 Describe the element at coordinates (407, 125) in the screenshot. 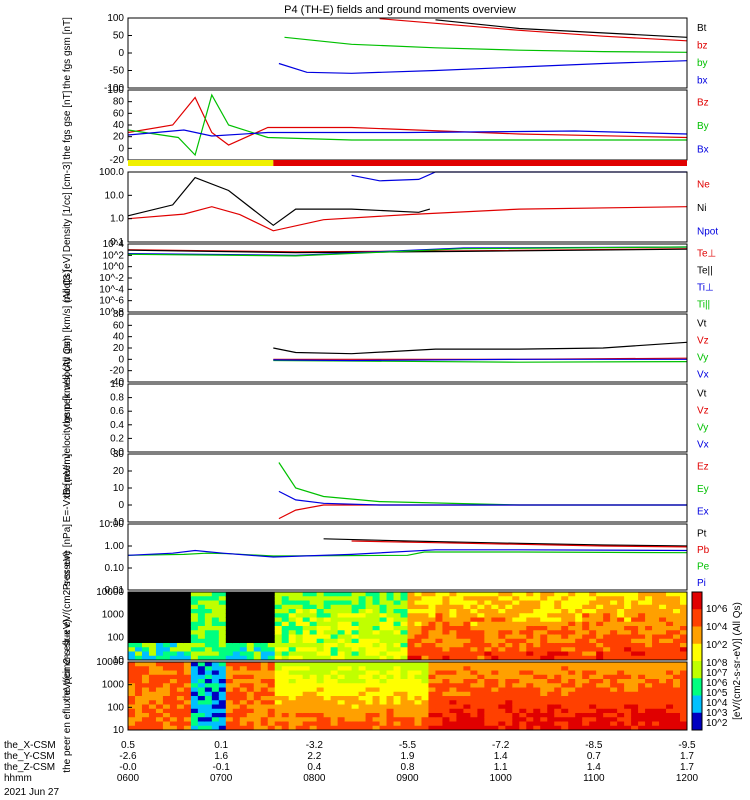

I see `series-line-by` at that location.